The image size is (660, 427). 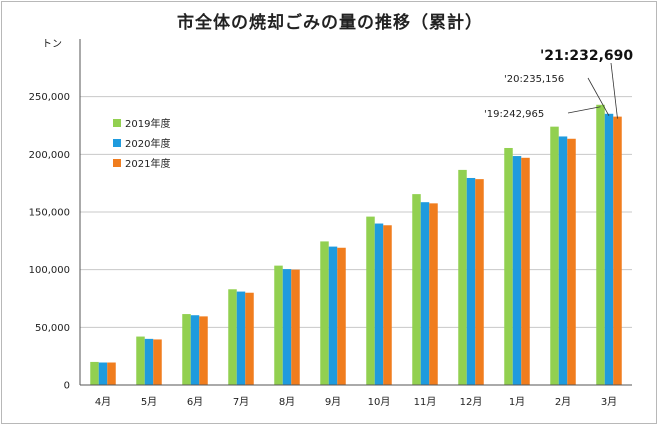 What do you see at coordinates (330, 23) in the screenshot?
I see `chart-title: 市全体の焼却ごみの量の推移（累計）` at bounding box center [330, 23].